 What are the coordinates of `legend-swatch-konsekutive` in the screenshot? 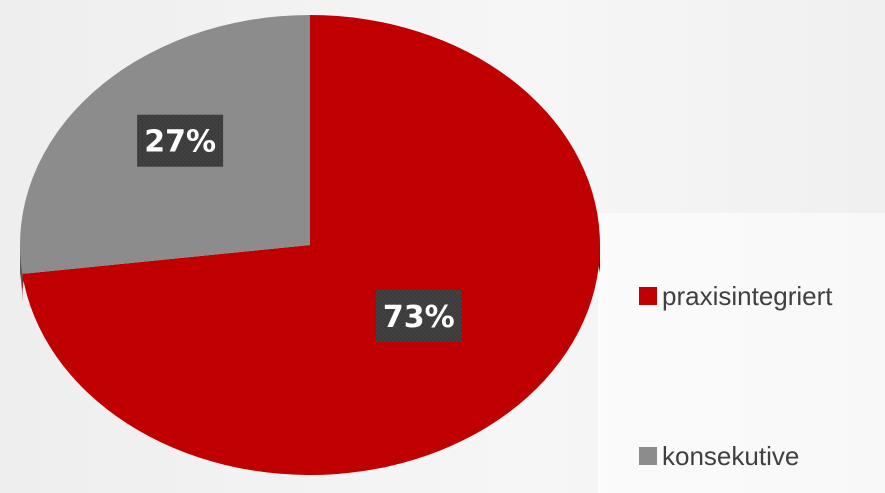 It's located at (648, 456).